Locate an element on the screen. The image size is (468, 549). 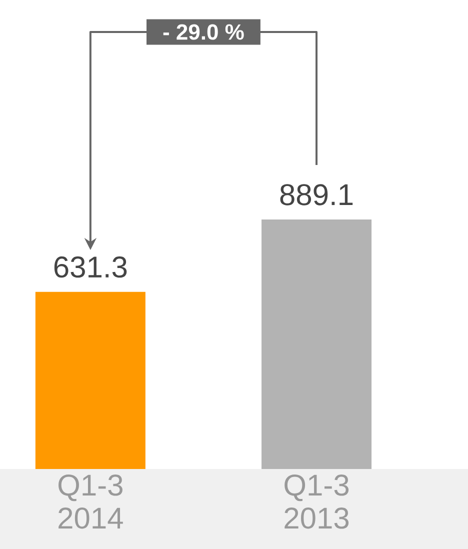
text: - 29.0 % is located at coordinates (203, 32).